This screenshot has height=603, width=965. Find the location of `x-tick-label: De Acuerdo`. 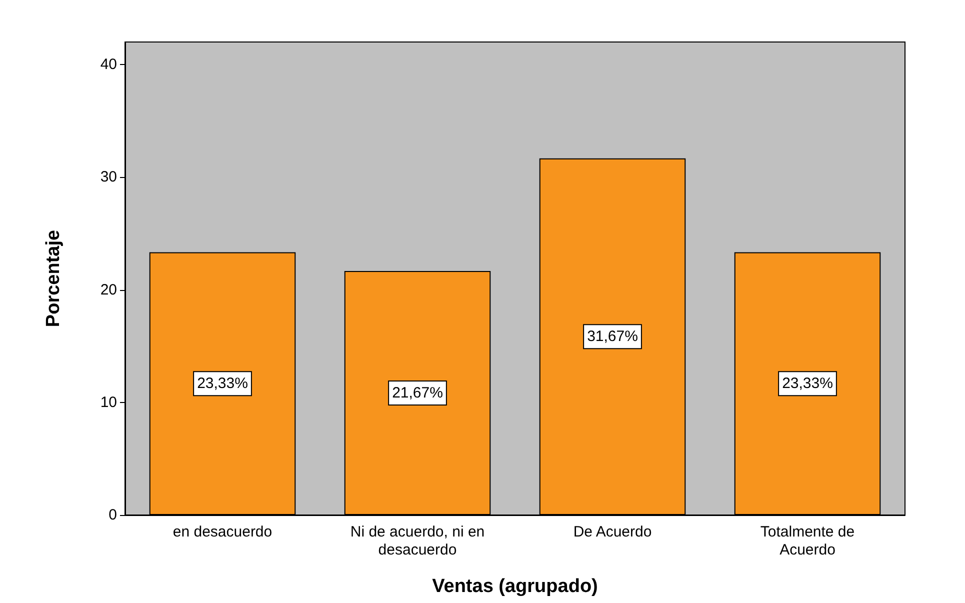

x-tick-label: De Acuerdo is located at coordinates (612, 532).